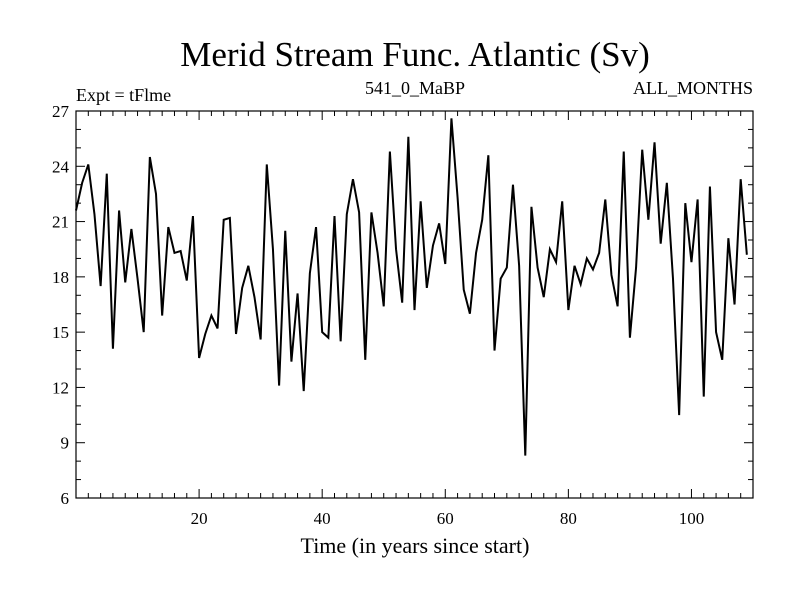 The height and width of the screenshot is (600, 800). What do you see at coordinates (123, 95) in the screenshot?
I see `experiment-label: Expt = tFlme` at bounding box center [123, 95].